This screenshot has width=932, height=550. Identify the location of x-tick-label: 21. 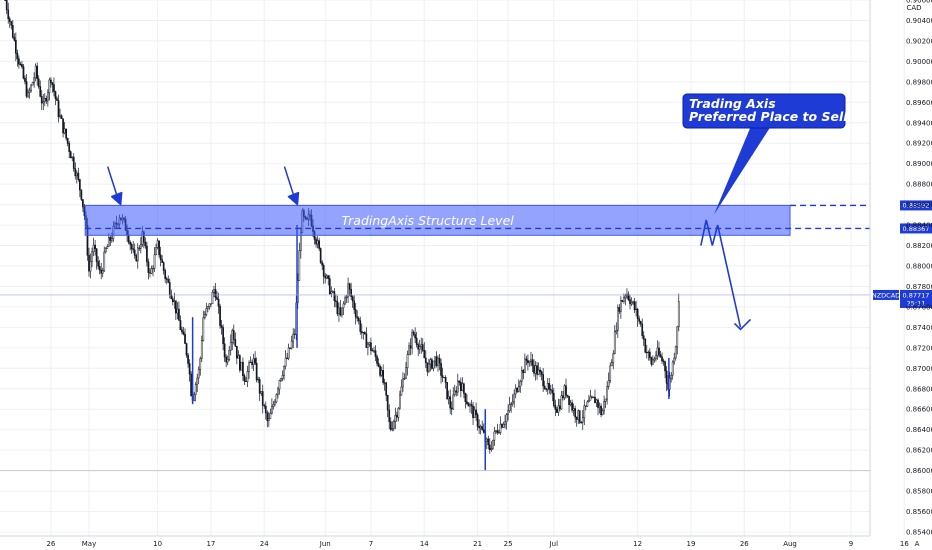
(477, 544).